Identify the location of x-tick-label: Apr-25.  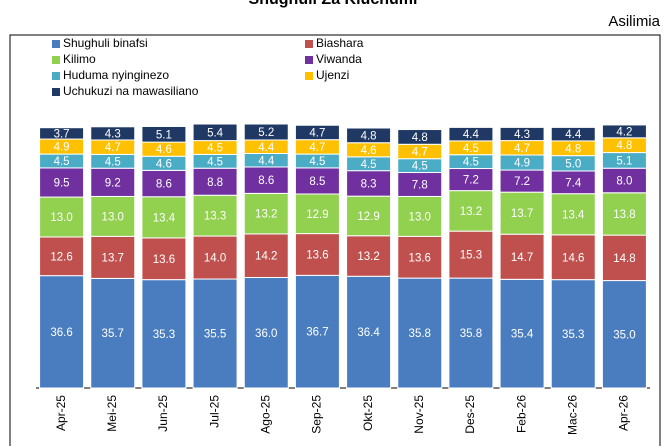
(61, 413).